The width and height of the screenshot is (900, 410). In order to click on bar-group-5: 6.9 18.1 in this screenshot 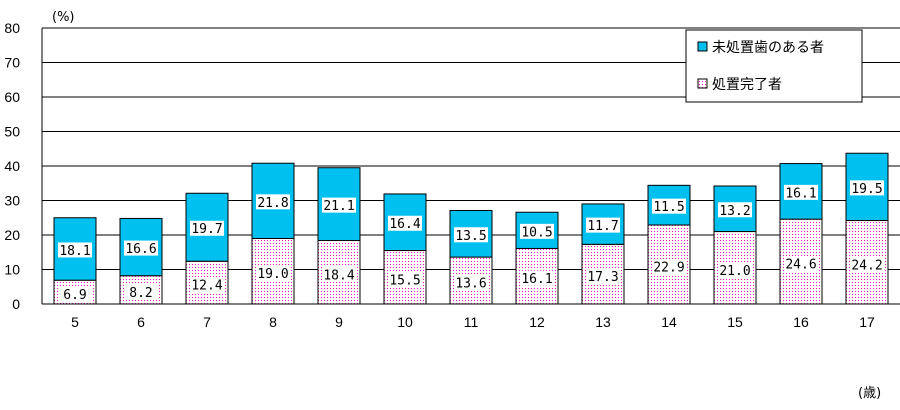, I will do `click(75, 261)`.